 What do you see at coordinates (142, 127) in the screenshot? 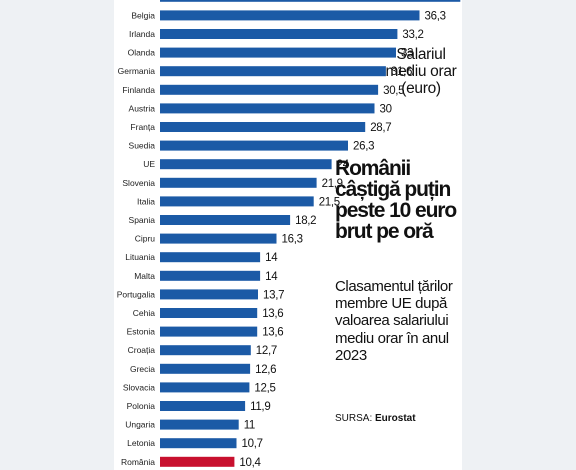
I see `category-label-franta: Franța` at bounding box center [142, 127].